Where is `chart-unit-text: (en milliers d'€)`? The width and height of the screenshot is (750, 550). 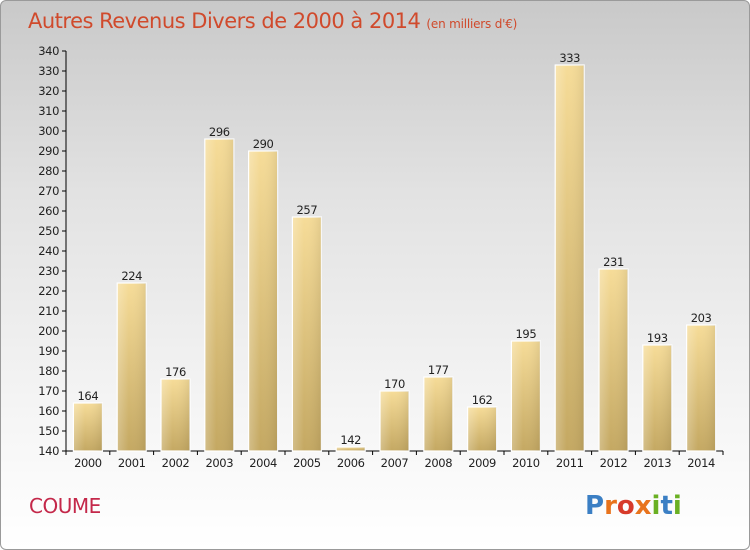 chart-unit-text: (en milliers d'€) is located at coordinates (472, 24).